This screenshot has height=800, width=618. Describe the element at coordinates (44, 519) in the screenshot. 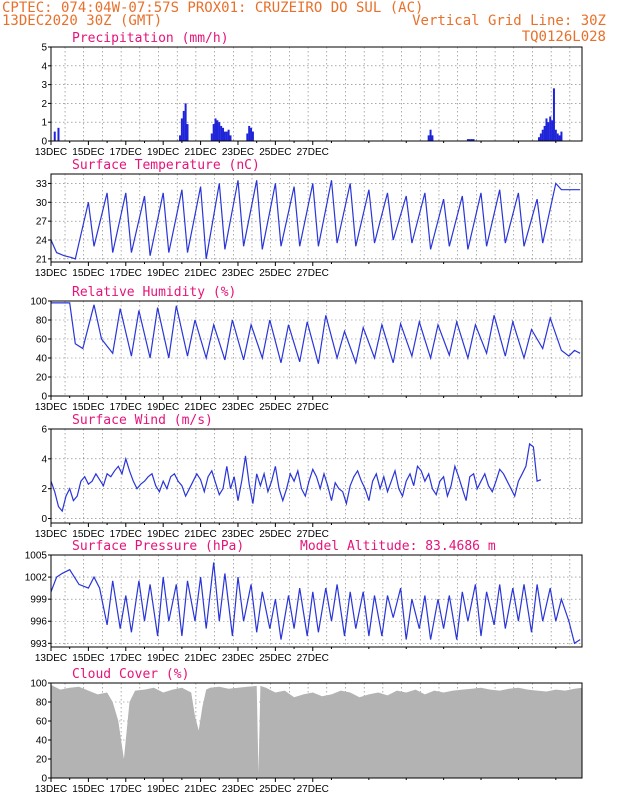

I see `wind-ytick-label: 0` at that location.